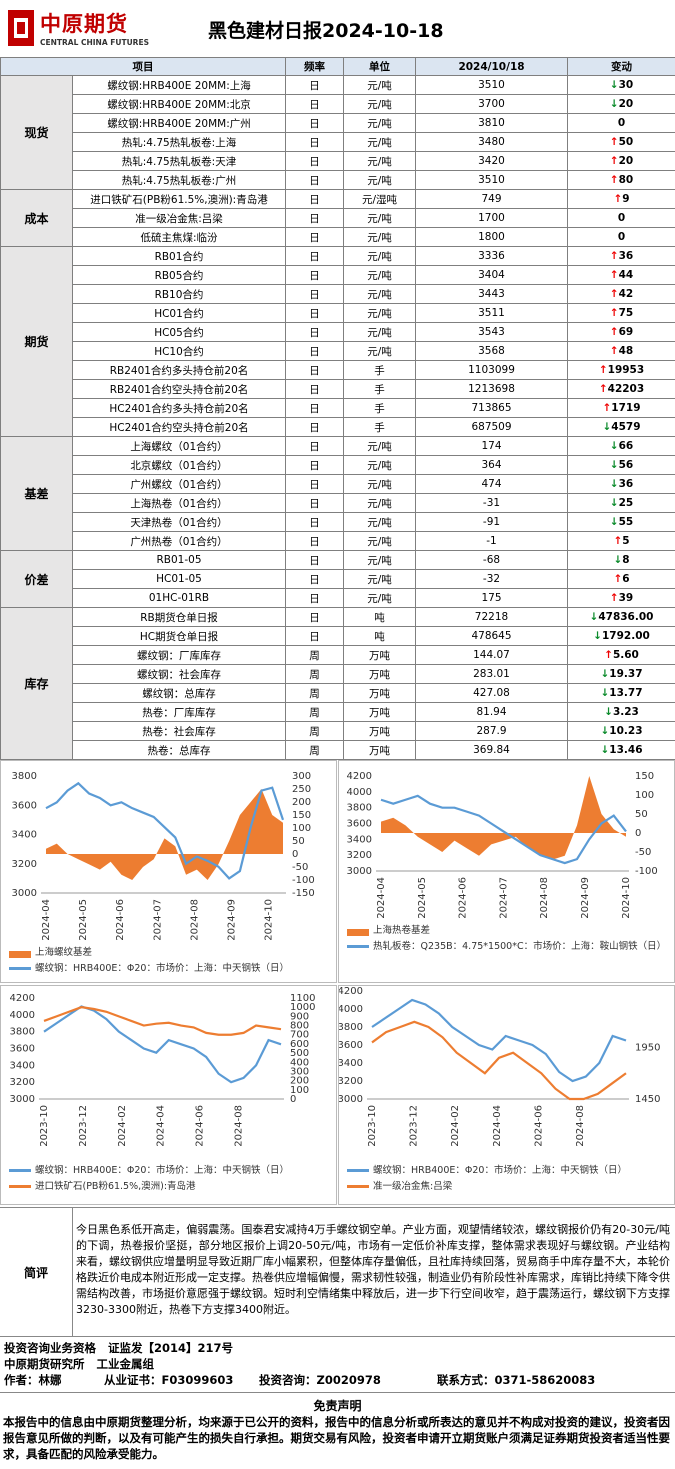 The width and height of the screenshot is (675, 1469). Describe the element at coordinates (171, 1348) in the screenshot. I see `text: 证监发【2014】217号` at that location.